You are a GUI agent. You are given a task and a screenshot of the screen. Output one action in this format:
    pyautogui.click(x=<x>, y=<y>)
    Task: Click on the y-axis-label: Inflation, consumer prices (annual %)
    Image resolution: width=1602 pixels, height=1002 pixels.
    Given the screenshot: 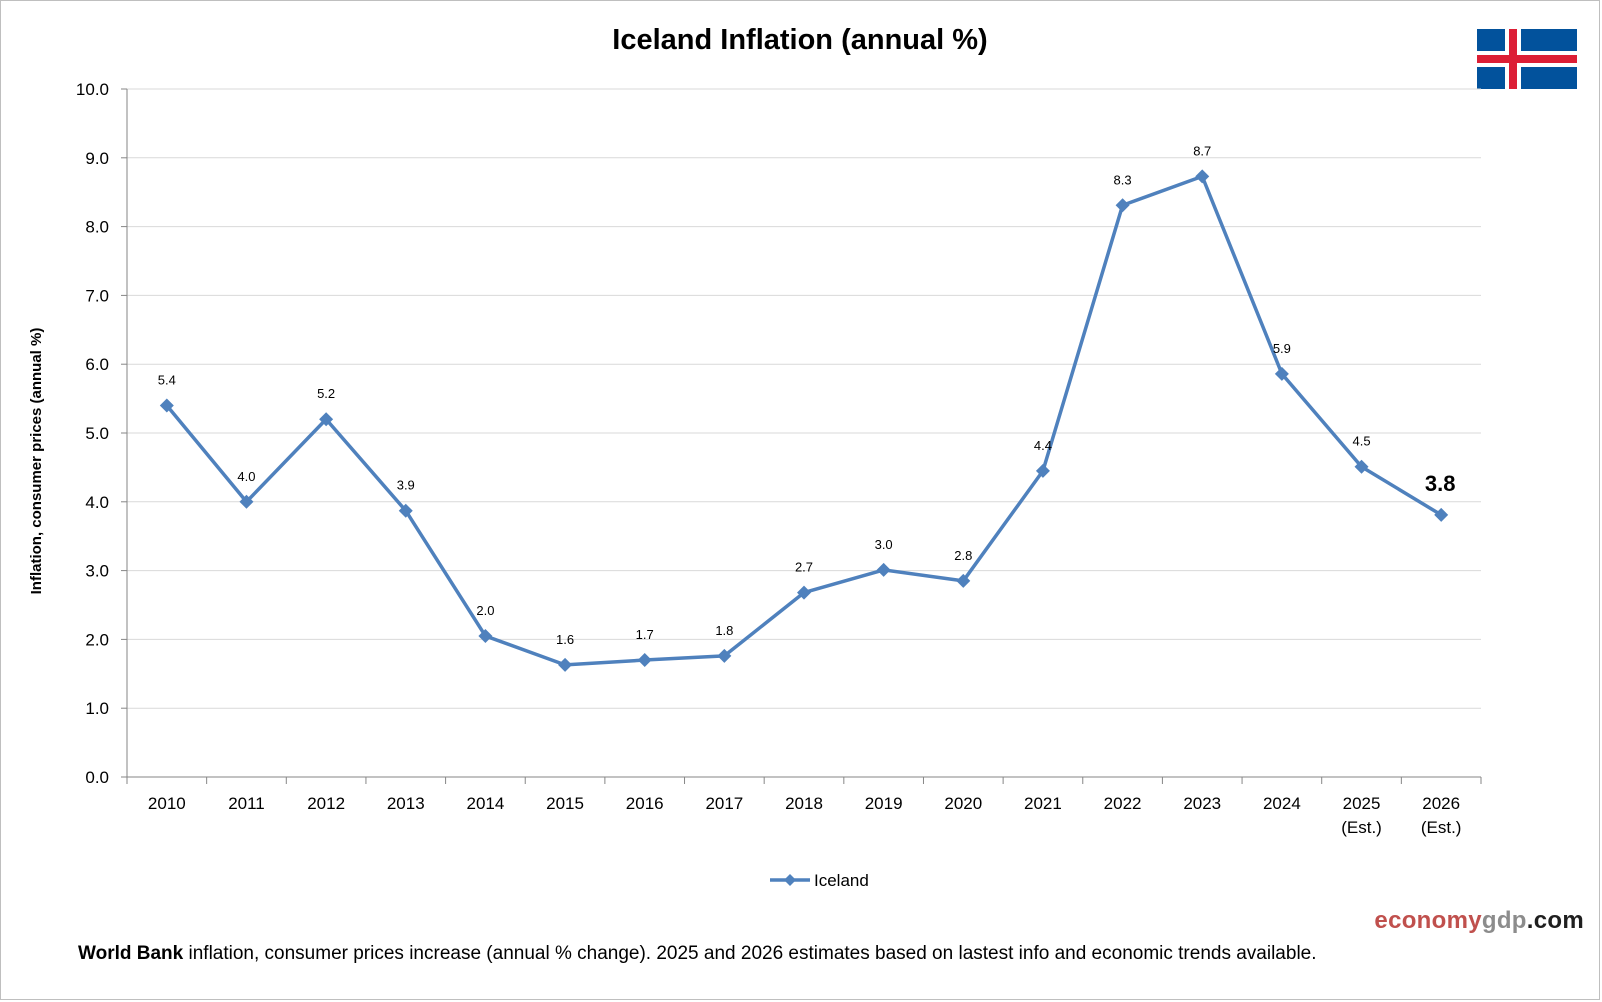 What is the action you would take?
    pyautogui.click(x=36, y=461)
    